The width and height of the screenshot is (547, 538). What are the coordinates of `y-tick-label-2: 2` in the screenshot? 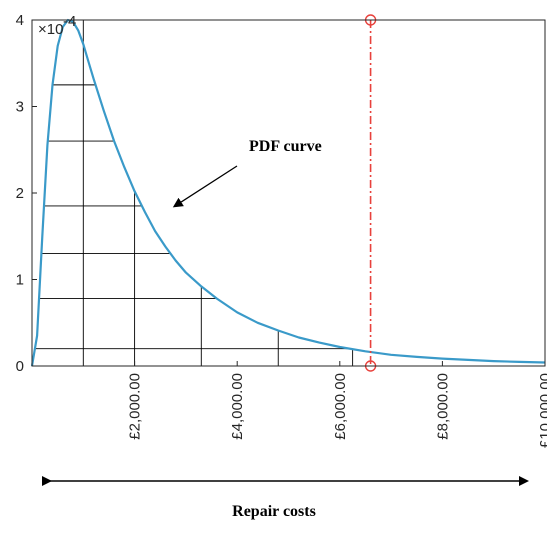 It's located at (20, 193).